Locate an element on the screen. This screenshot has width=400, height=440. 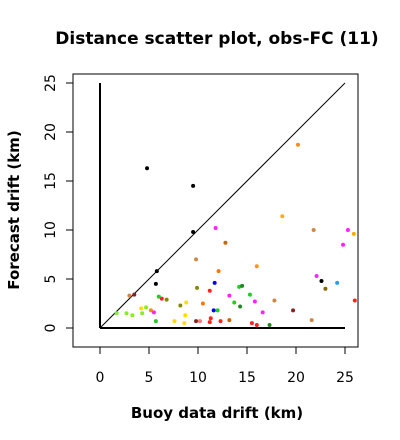
x-tick-label: 0 is located at coordinates (100, 378).